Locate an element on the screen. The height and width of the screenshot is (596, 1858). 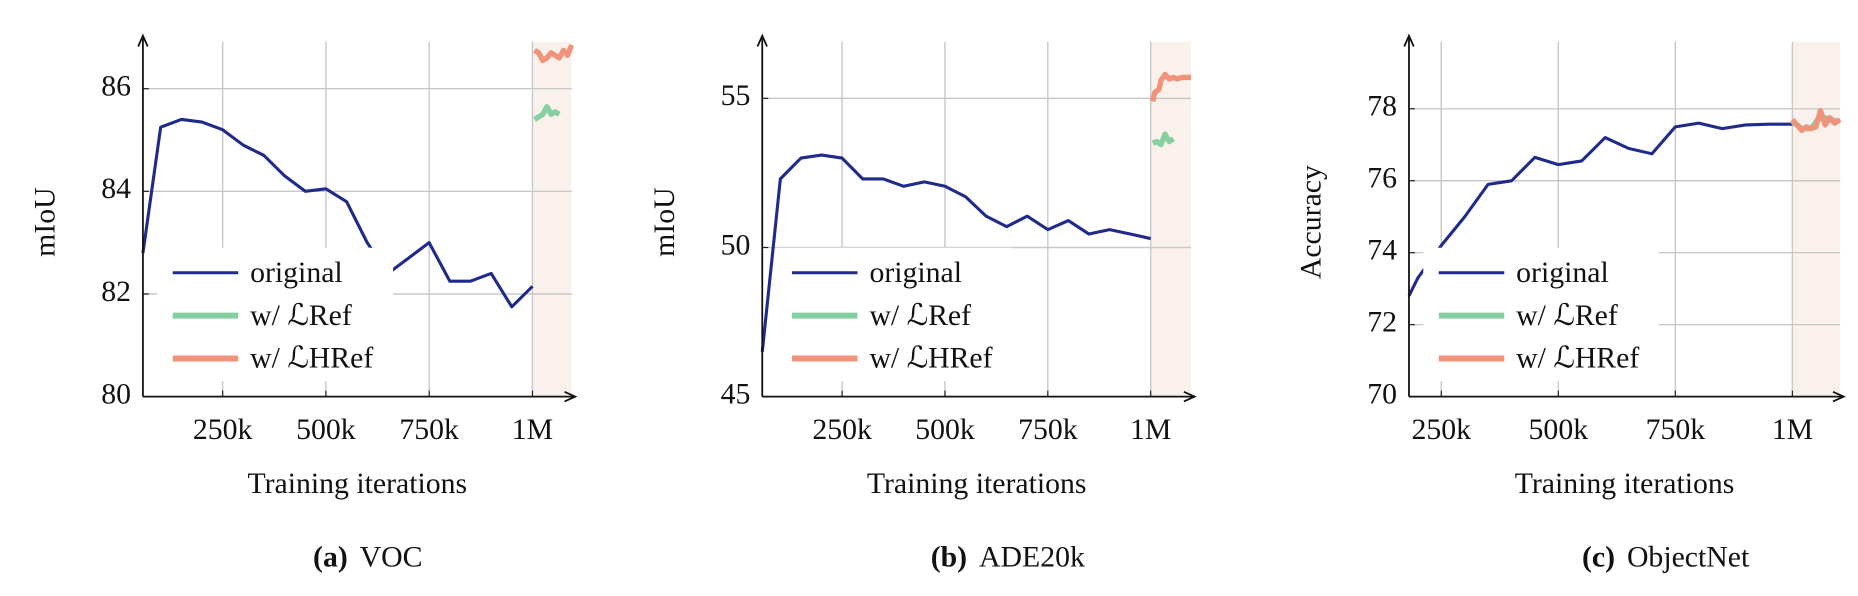
subcaption: ObjectNet is located at coordinates (1688, 557).